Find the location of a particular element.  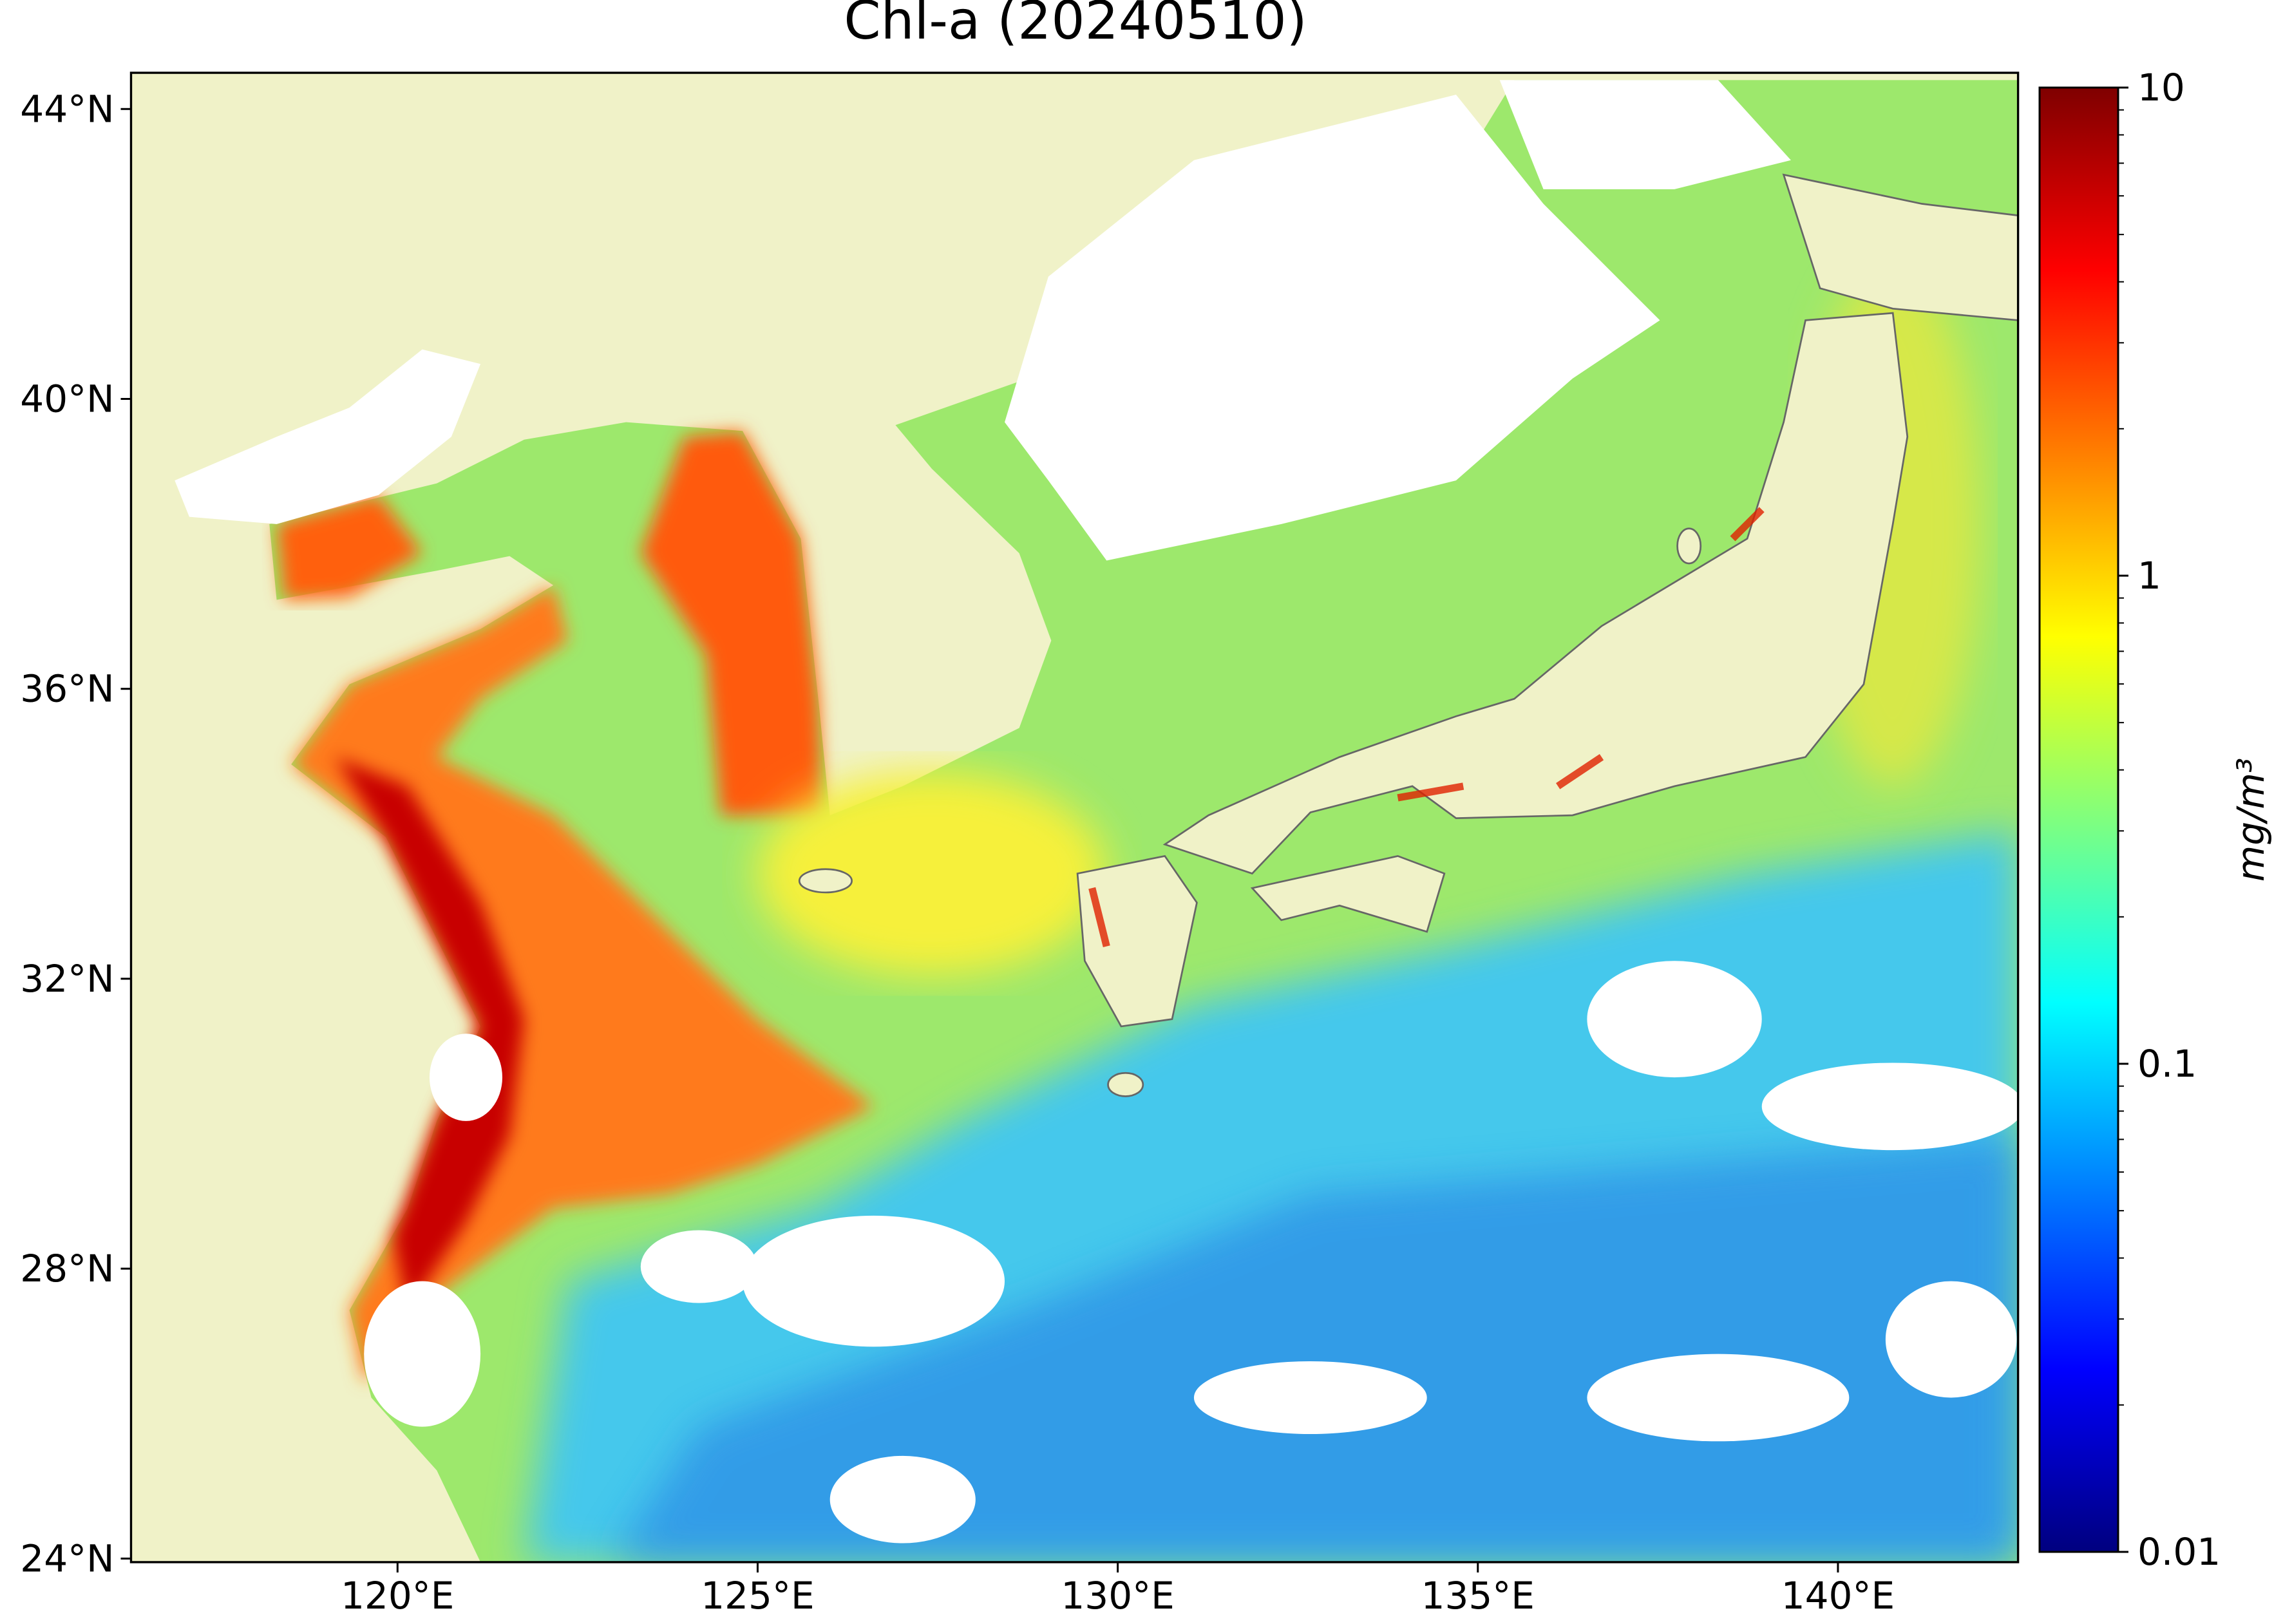

colorbar-tick-label: 10 is located at coordinates (2161, 88).